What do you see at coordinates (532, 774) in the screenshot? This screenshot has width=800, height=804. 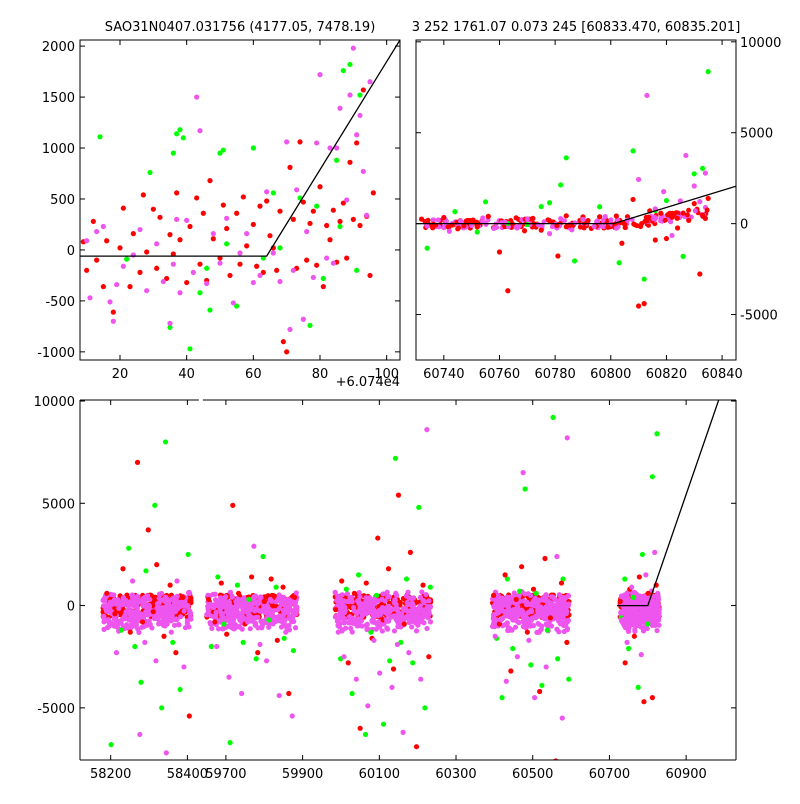 I see `x-tick-label: 60500` at bounding box center [532, 774].